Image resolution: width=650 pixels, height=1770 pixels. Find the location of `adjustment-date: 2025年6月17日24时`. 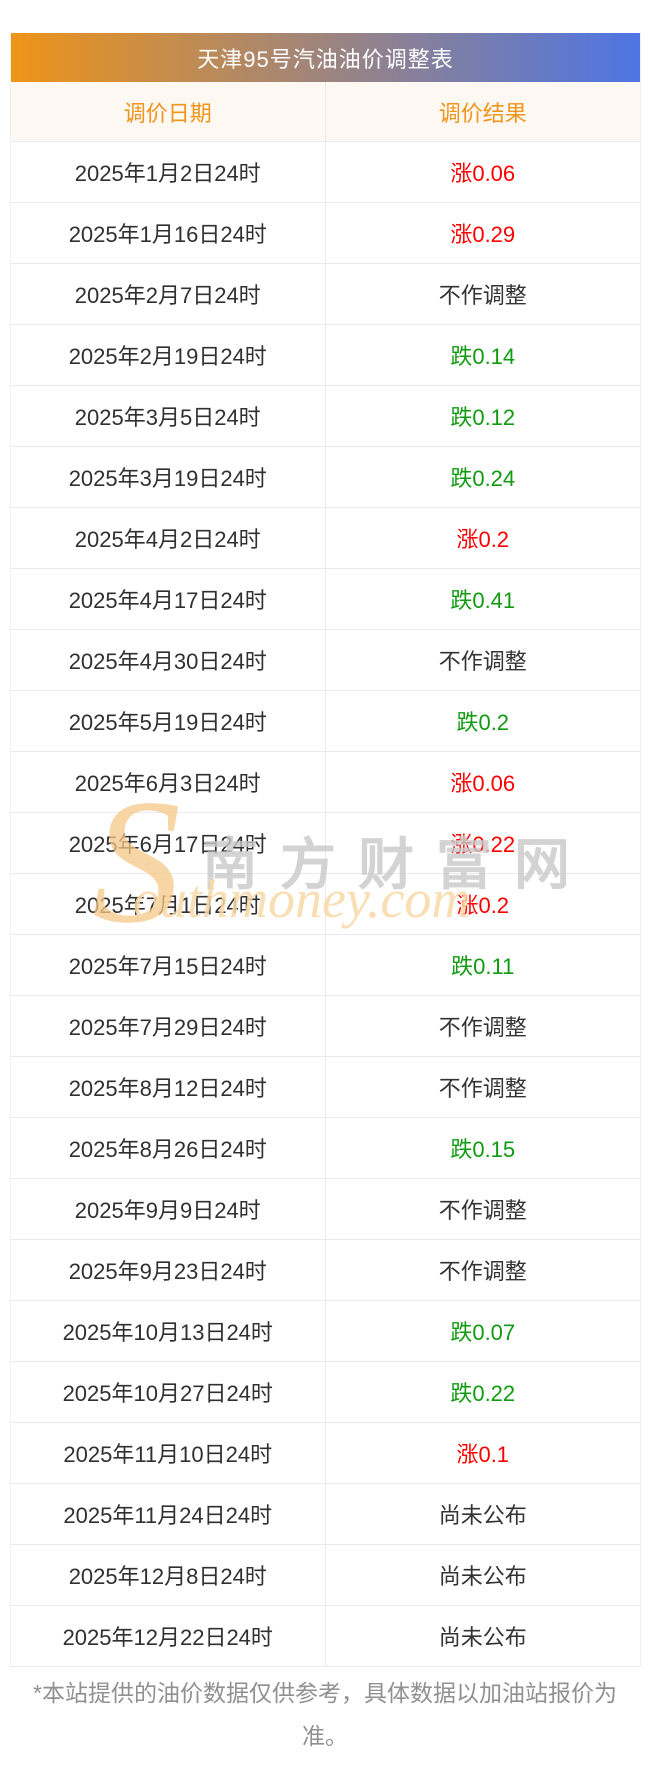

adjustment-date: 2025年6月17日24时 is located at coordinates (168, 843).